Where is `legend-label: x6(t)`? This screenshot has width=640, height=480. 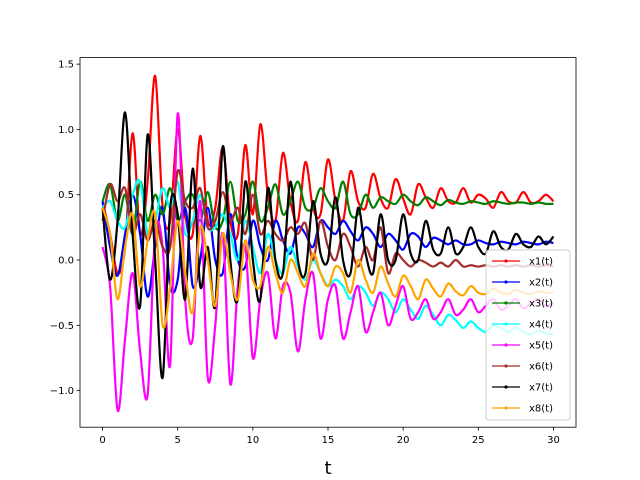
legend-label: x6(t) is located at coordinates (541, 367).